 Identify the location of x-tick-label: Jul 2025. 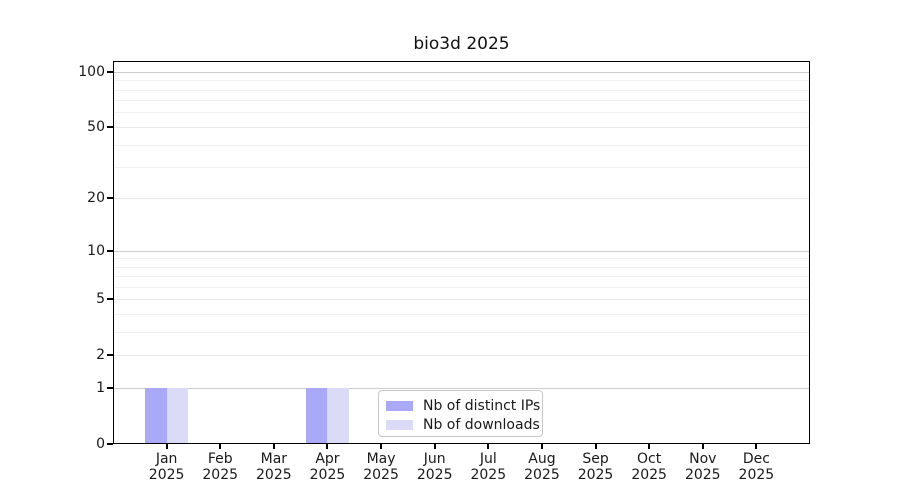
(488, 467).